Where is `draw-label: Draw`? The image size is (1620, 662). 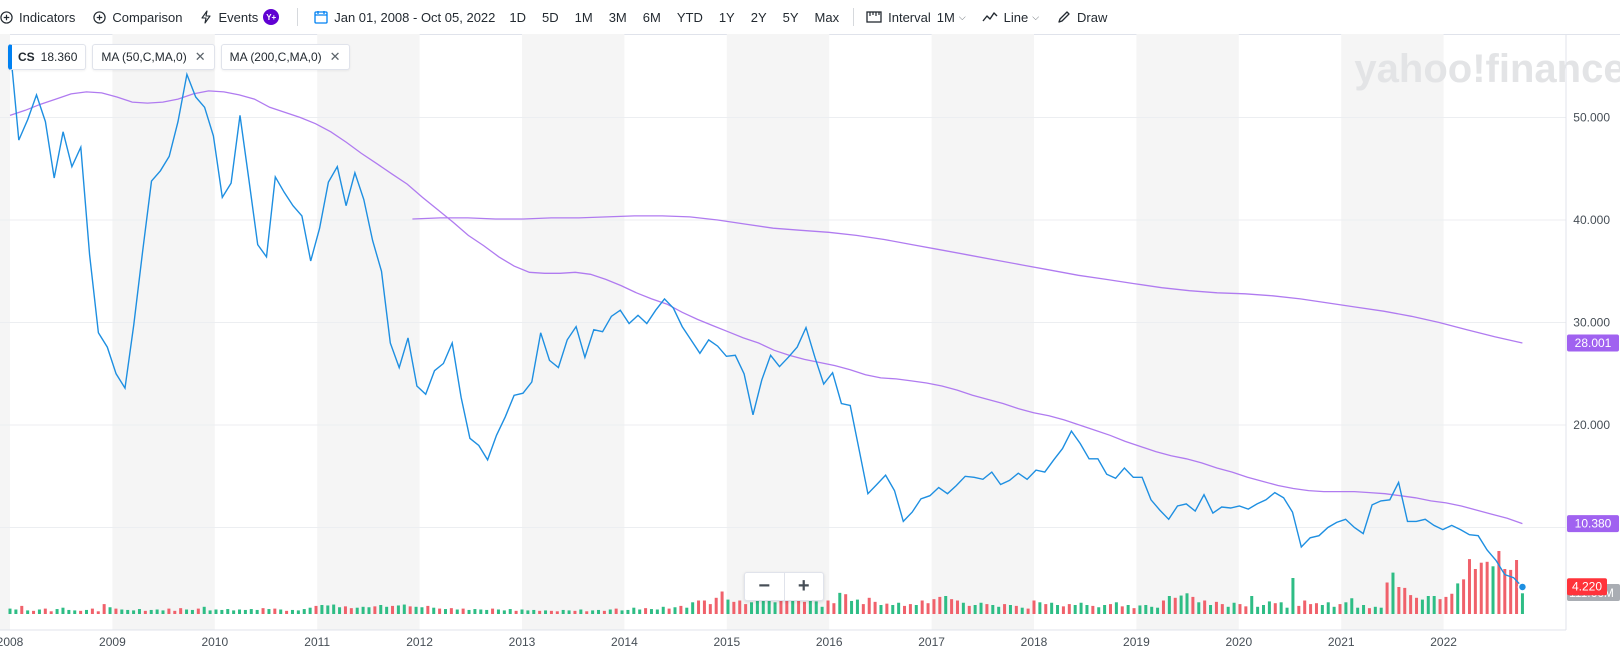 draw-label: Draw is located at coordinates (1092, 17).